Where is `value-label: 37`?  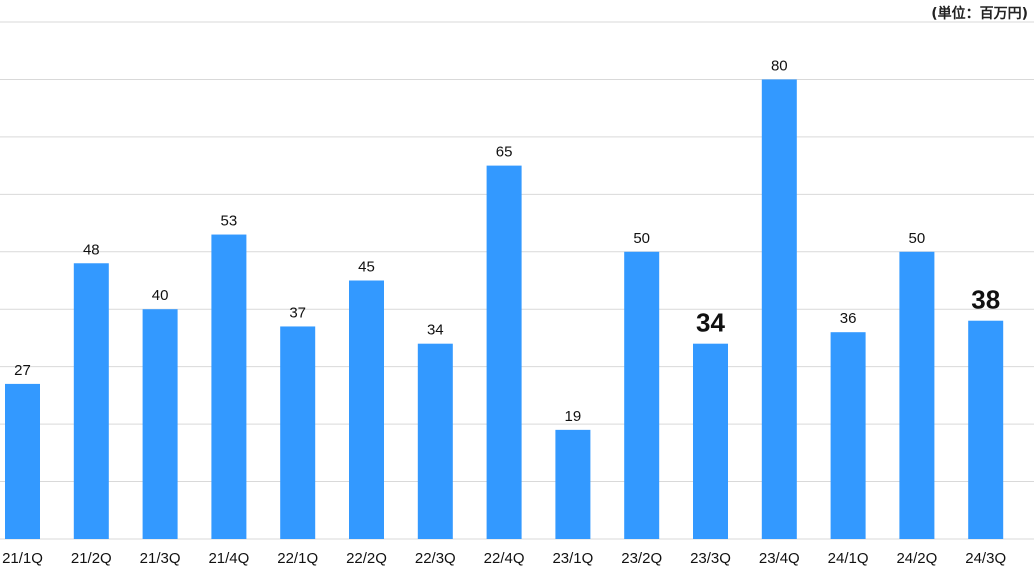
value-label: 37 is located at coordinates (297, 312).